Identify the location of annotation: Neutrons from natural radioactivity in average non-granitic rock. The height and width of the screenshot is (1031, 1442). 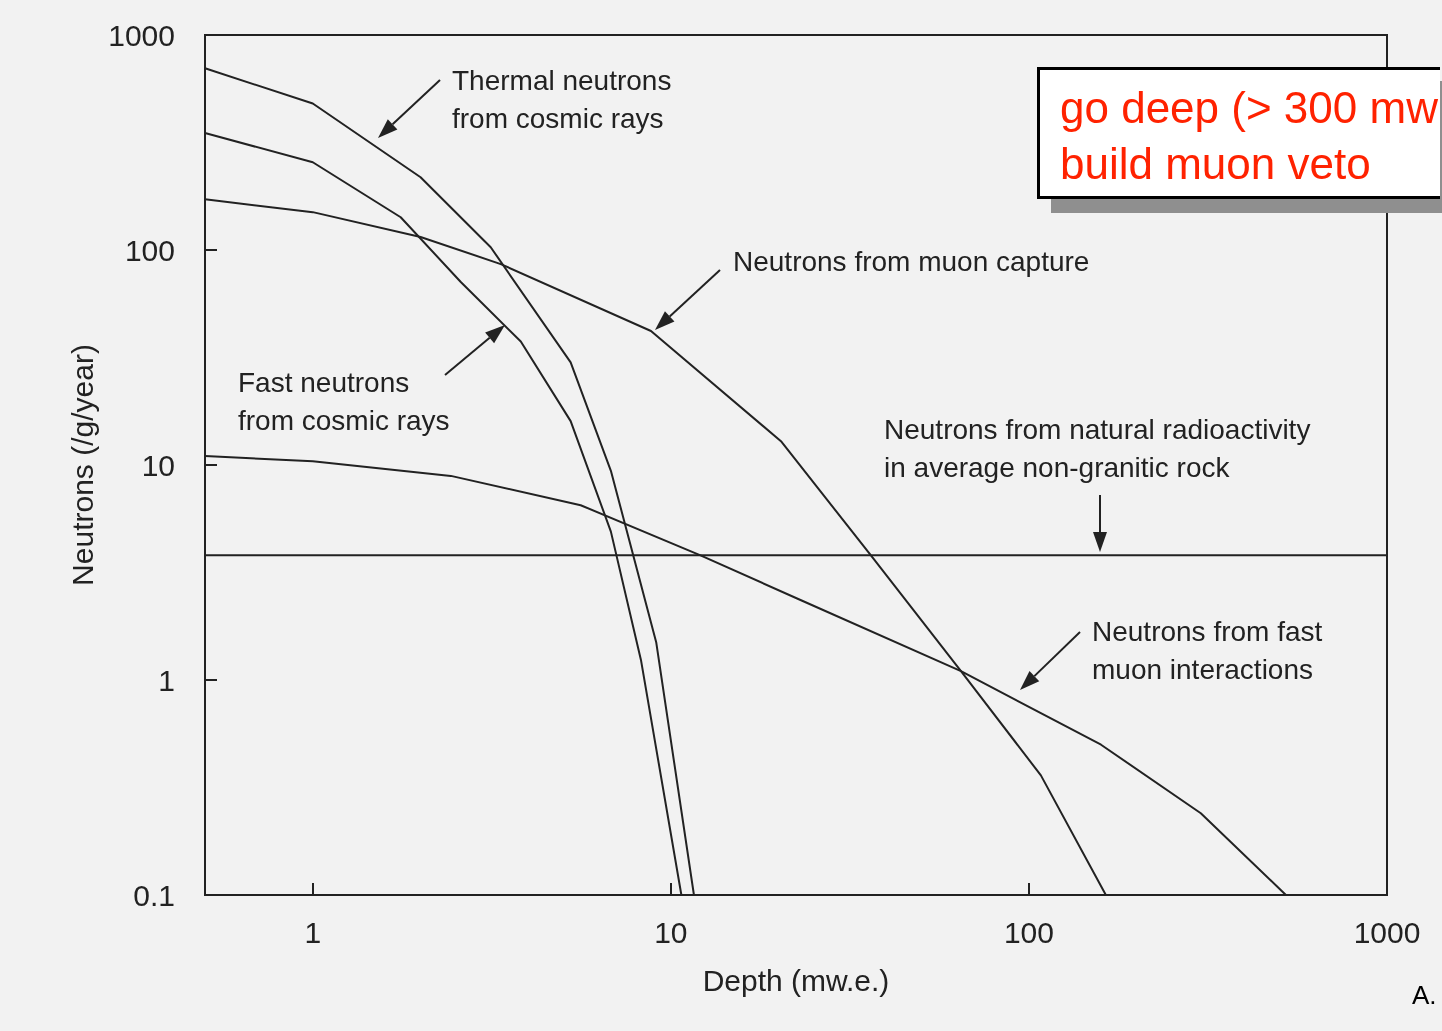
(1097, 449).